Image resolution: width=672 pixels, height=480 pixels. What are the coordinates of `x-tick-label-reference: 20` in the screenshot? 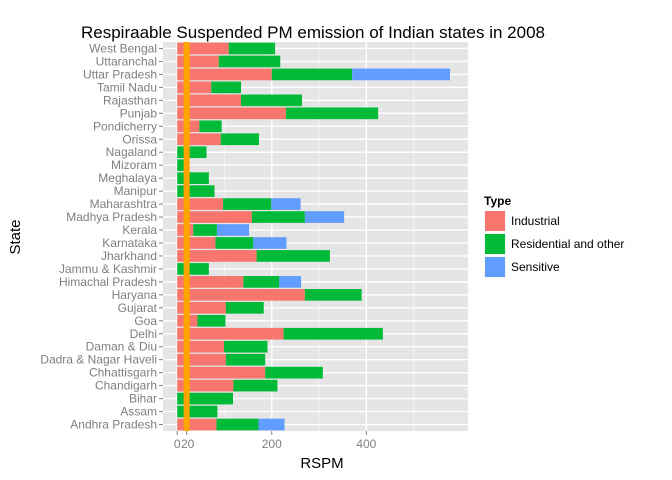 It's located at (188, 444).